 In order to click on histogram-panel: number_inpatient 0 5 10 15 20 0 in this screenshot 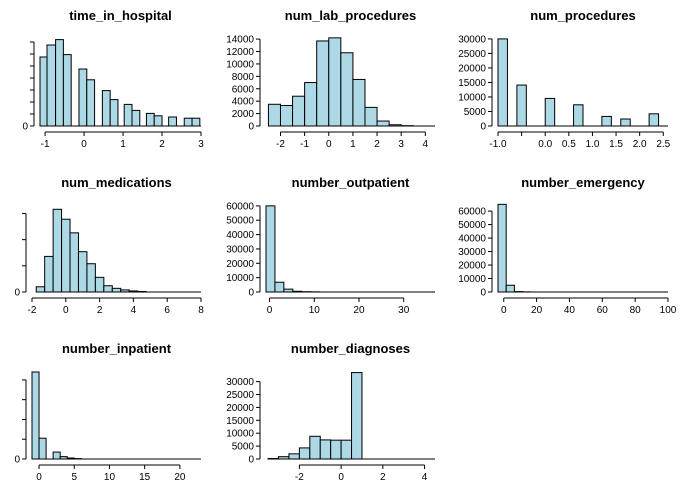, I will do `click(107, 412)`.